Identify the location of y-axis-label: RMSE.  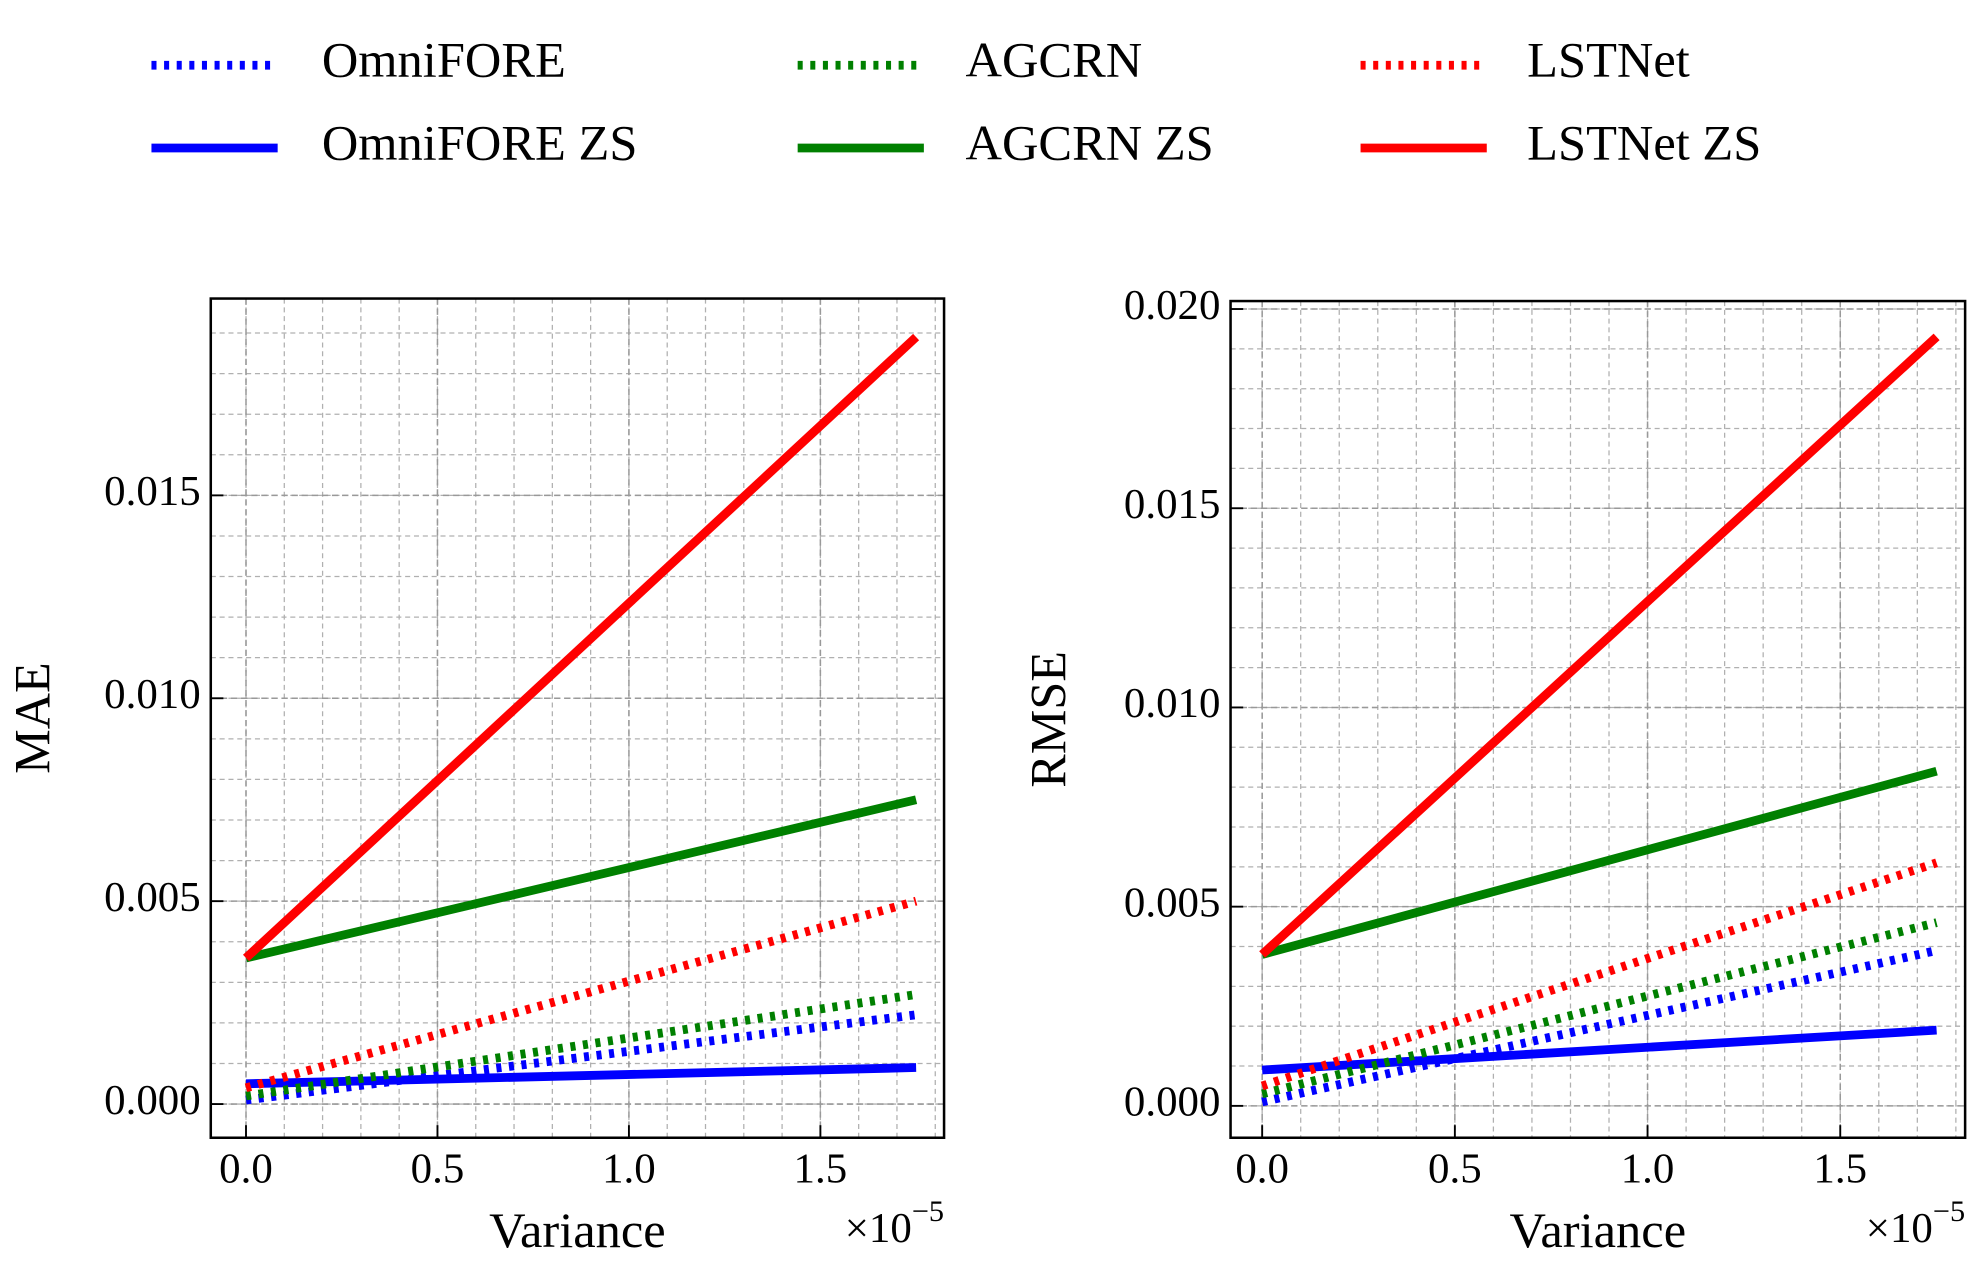
(1048, 719).